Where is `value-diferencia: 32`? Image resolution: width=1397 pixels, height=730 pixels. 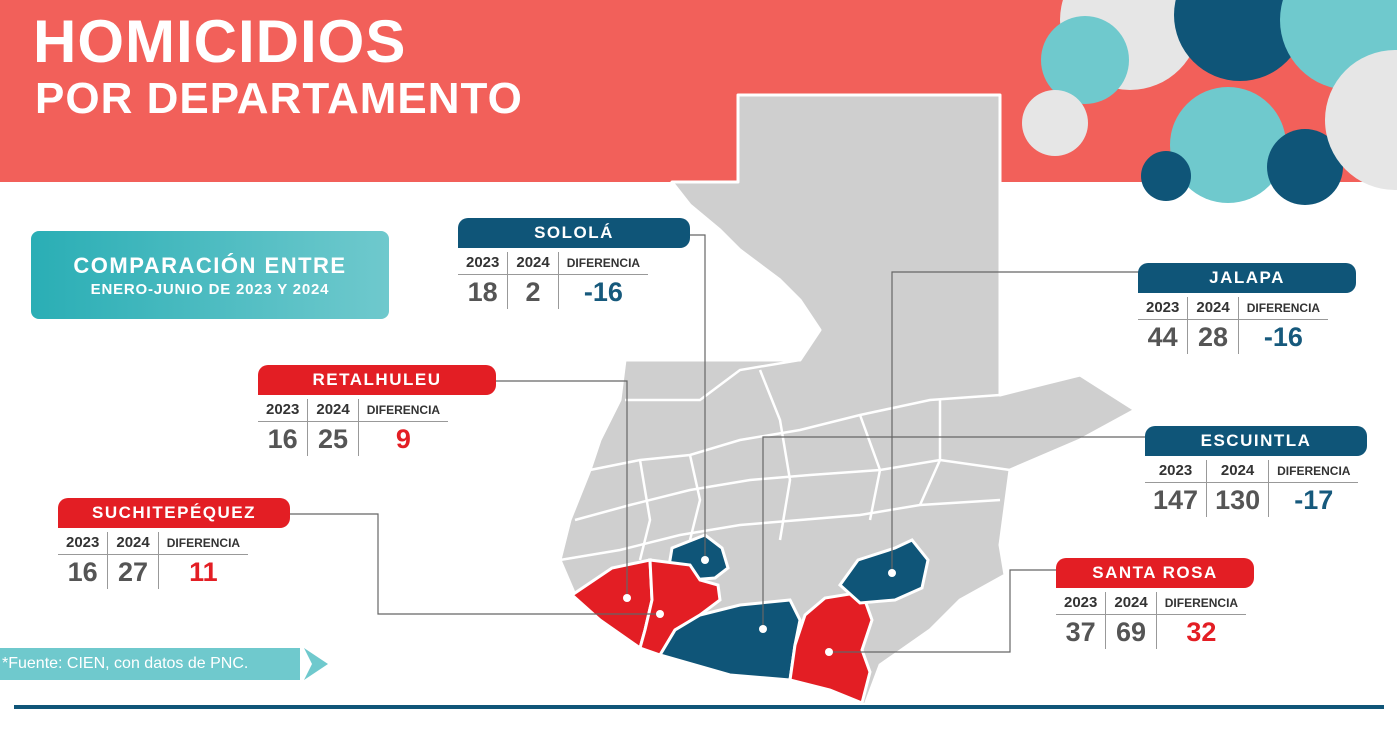 value-diferencia: 32 is located at coordinates (1201, 631).